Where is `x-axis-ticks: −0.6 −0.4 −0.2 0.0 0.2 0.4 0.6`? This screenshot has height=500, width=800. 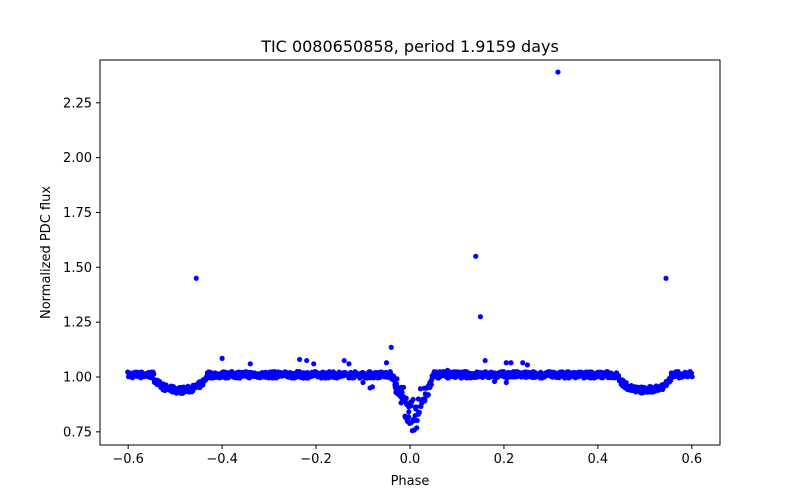
x-axis-ticks: −0.6 −0.4 −0.2 0.0 0.2 0.4 0.6 is located at coordinates (407, 456).